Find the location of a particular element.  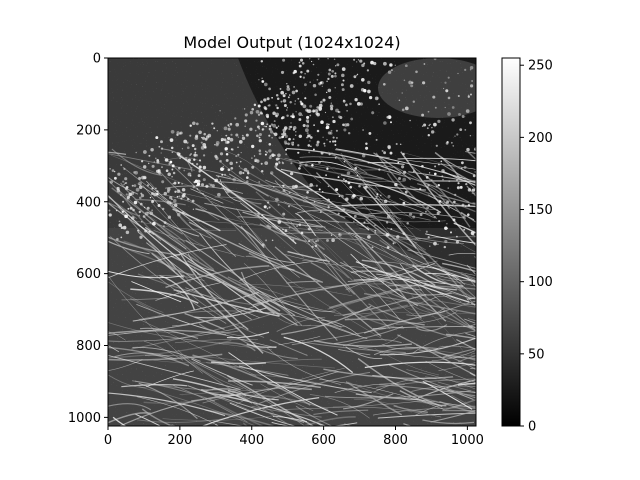

y-tick-label: 400 is located at coordinates (88, 202).